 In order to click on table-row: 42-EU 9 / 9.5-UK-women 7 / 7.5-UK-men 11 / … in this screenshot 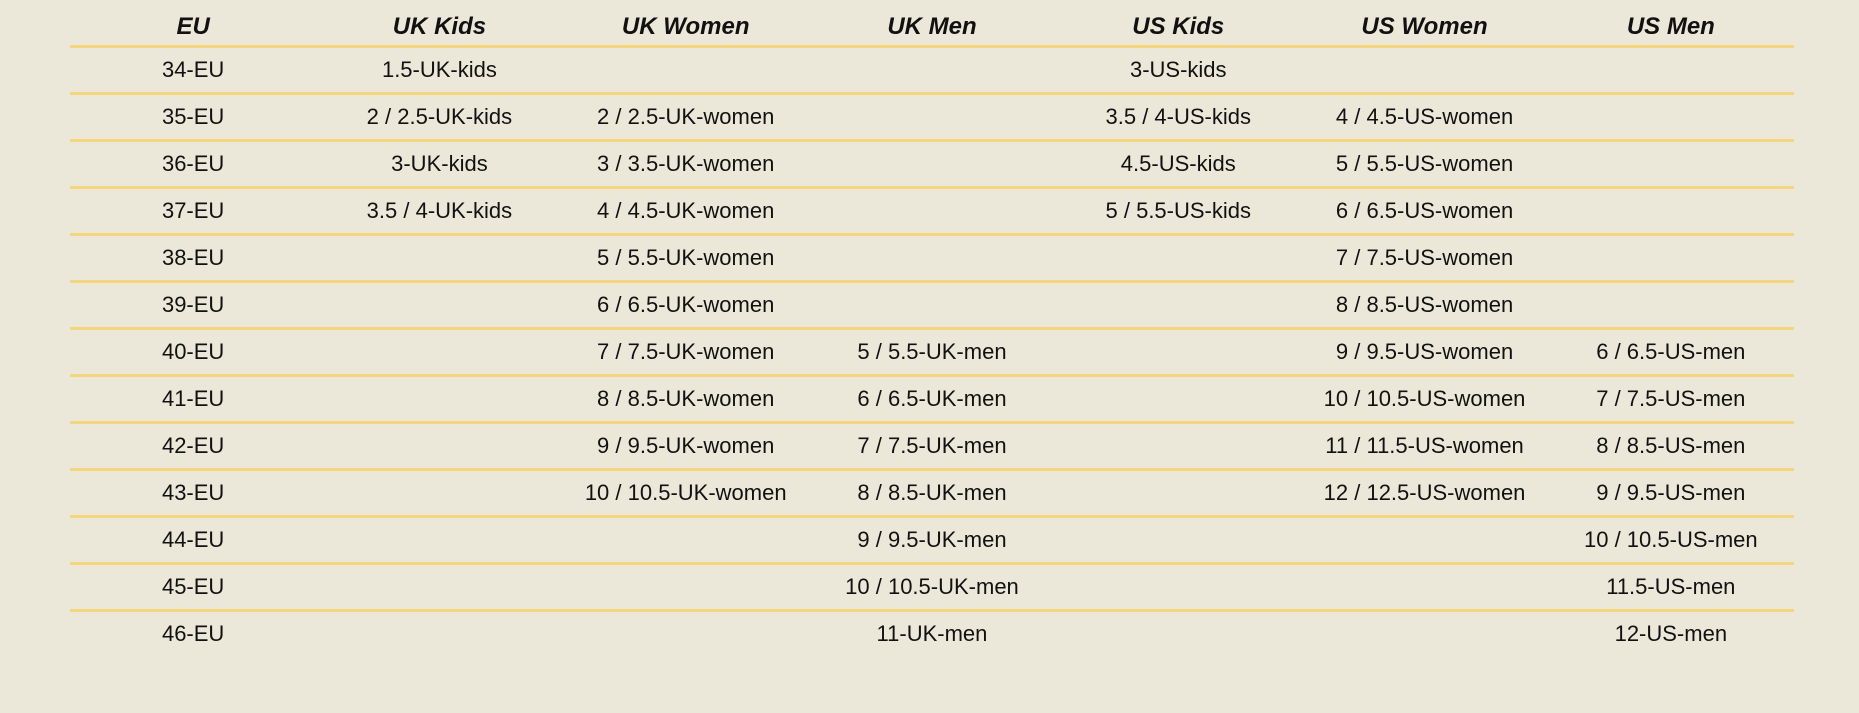, I will do `click(932, 447)`.